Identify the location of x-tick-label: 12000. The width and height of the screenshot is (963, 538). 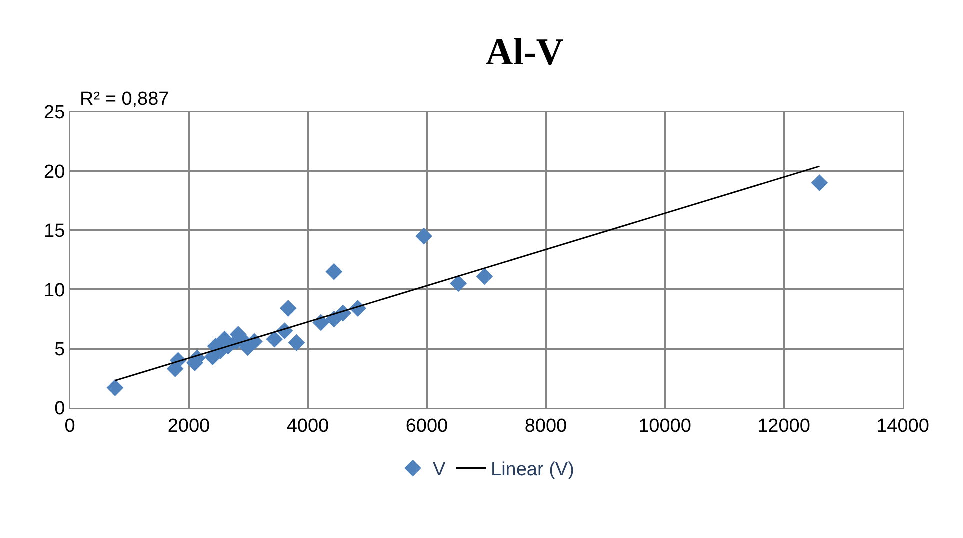
(784, 426).